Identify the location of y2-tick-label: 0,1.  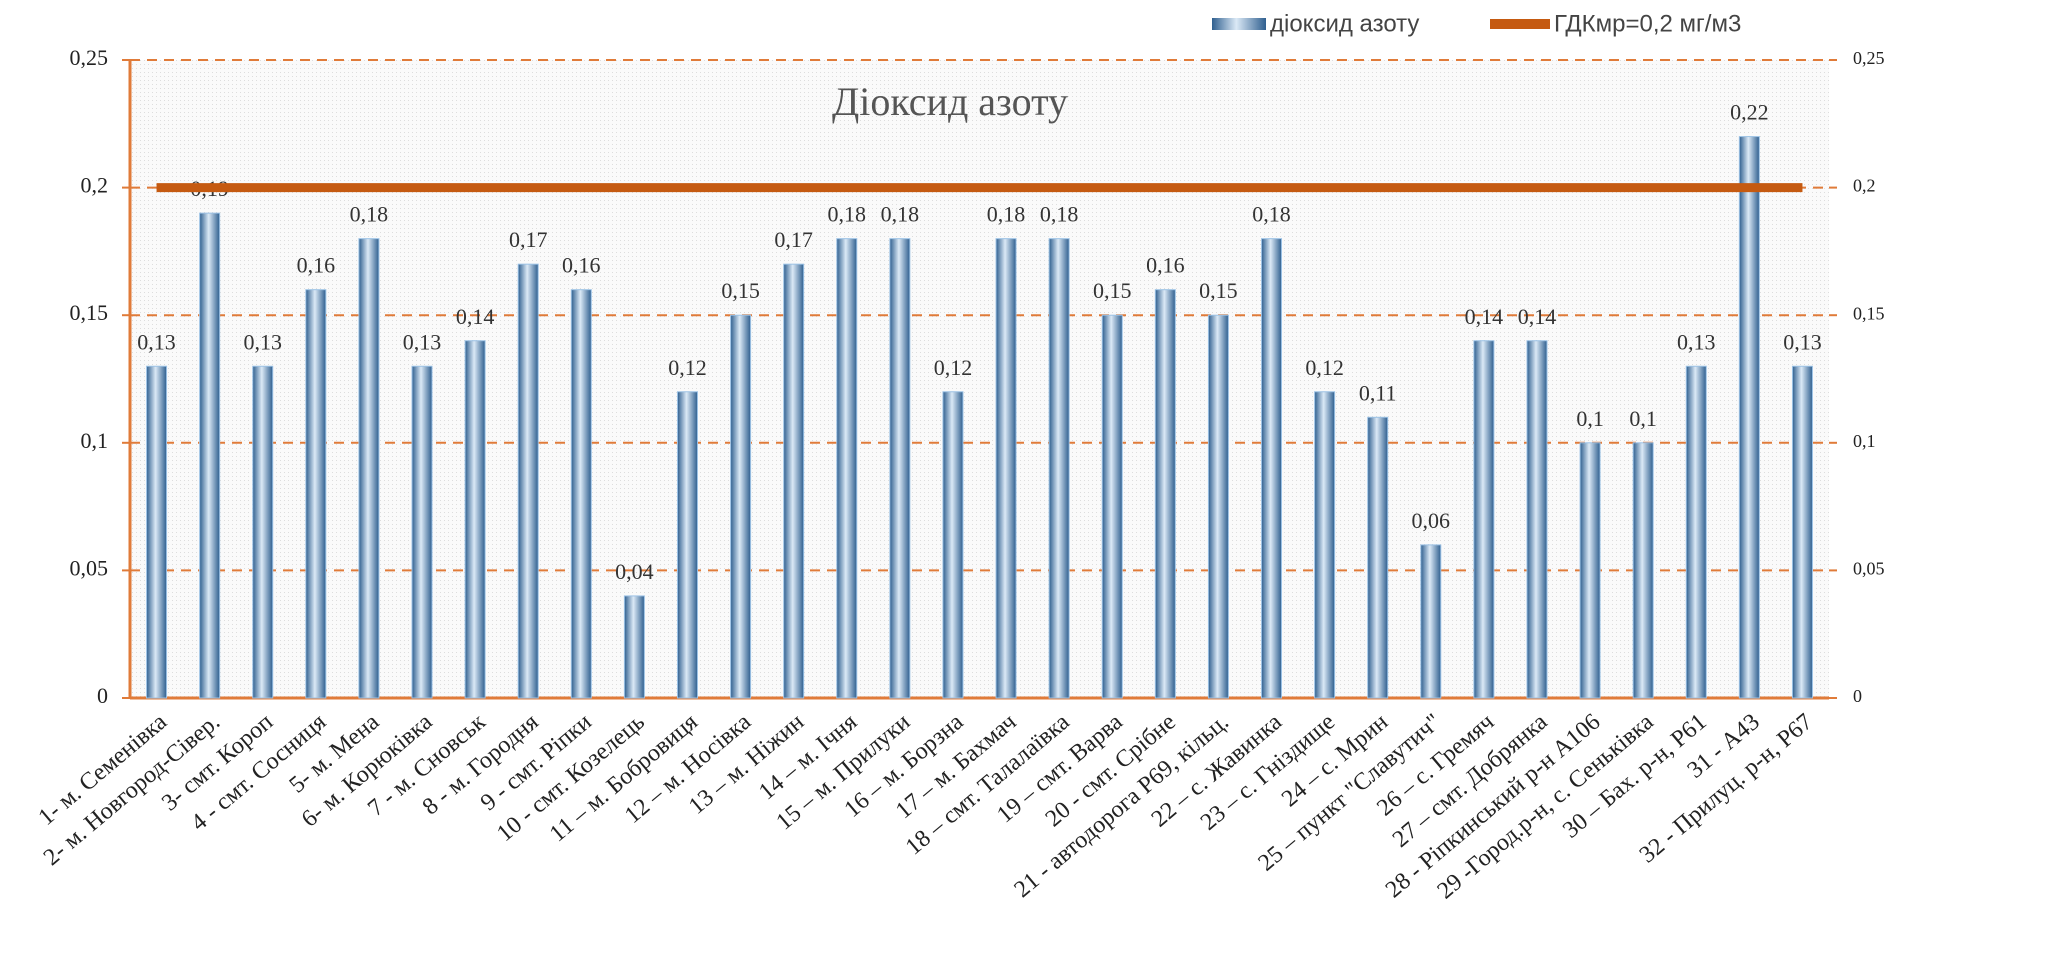
(1864, 441).